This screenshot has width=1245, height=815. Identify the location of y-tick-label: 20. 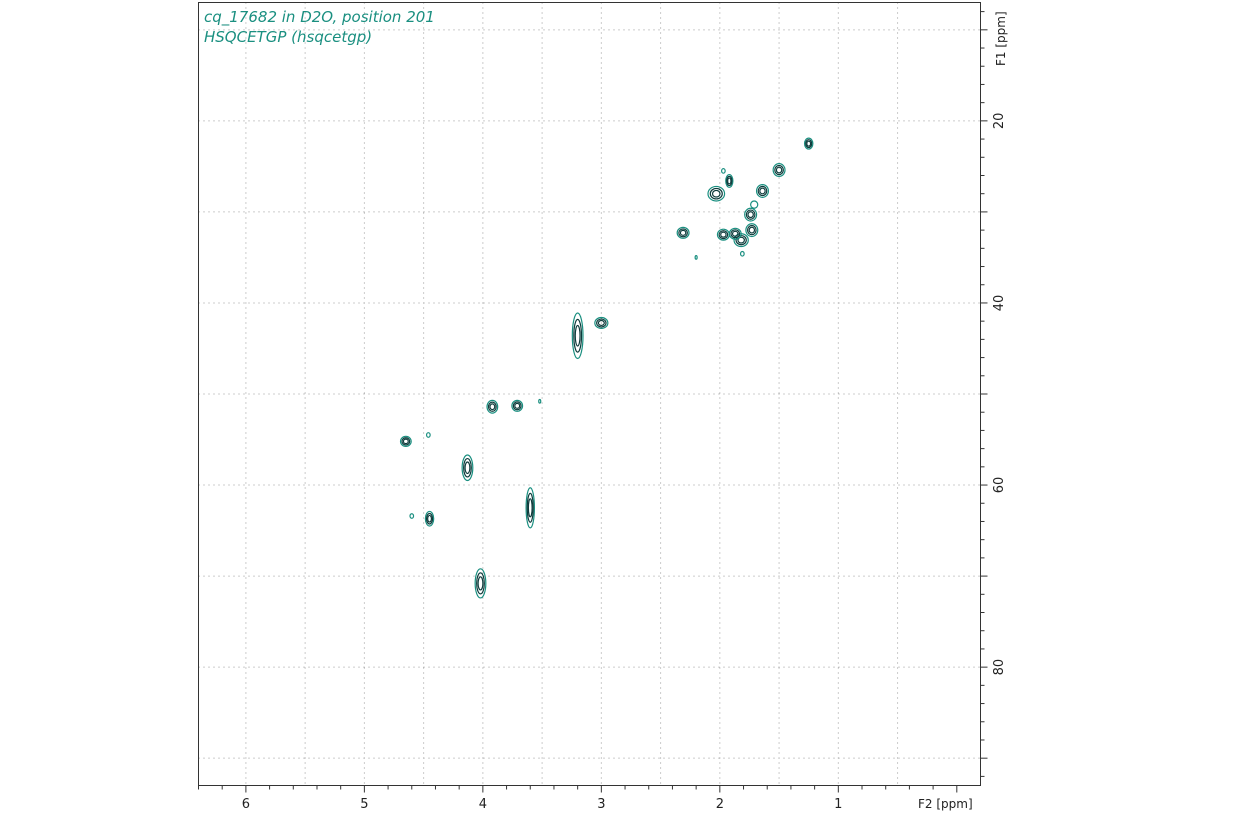
(999, 121).